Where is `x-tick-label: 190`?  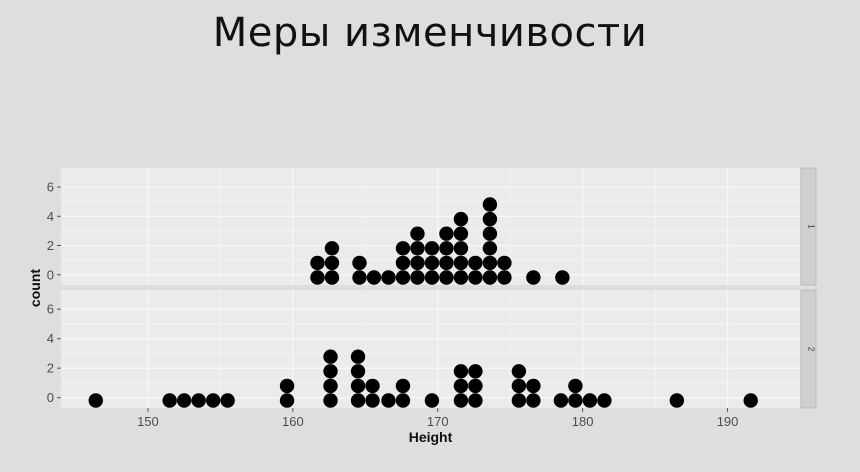 x-tick-label: 190 is located at coordinates (728, 421).